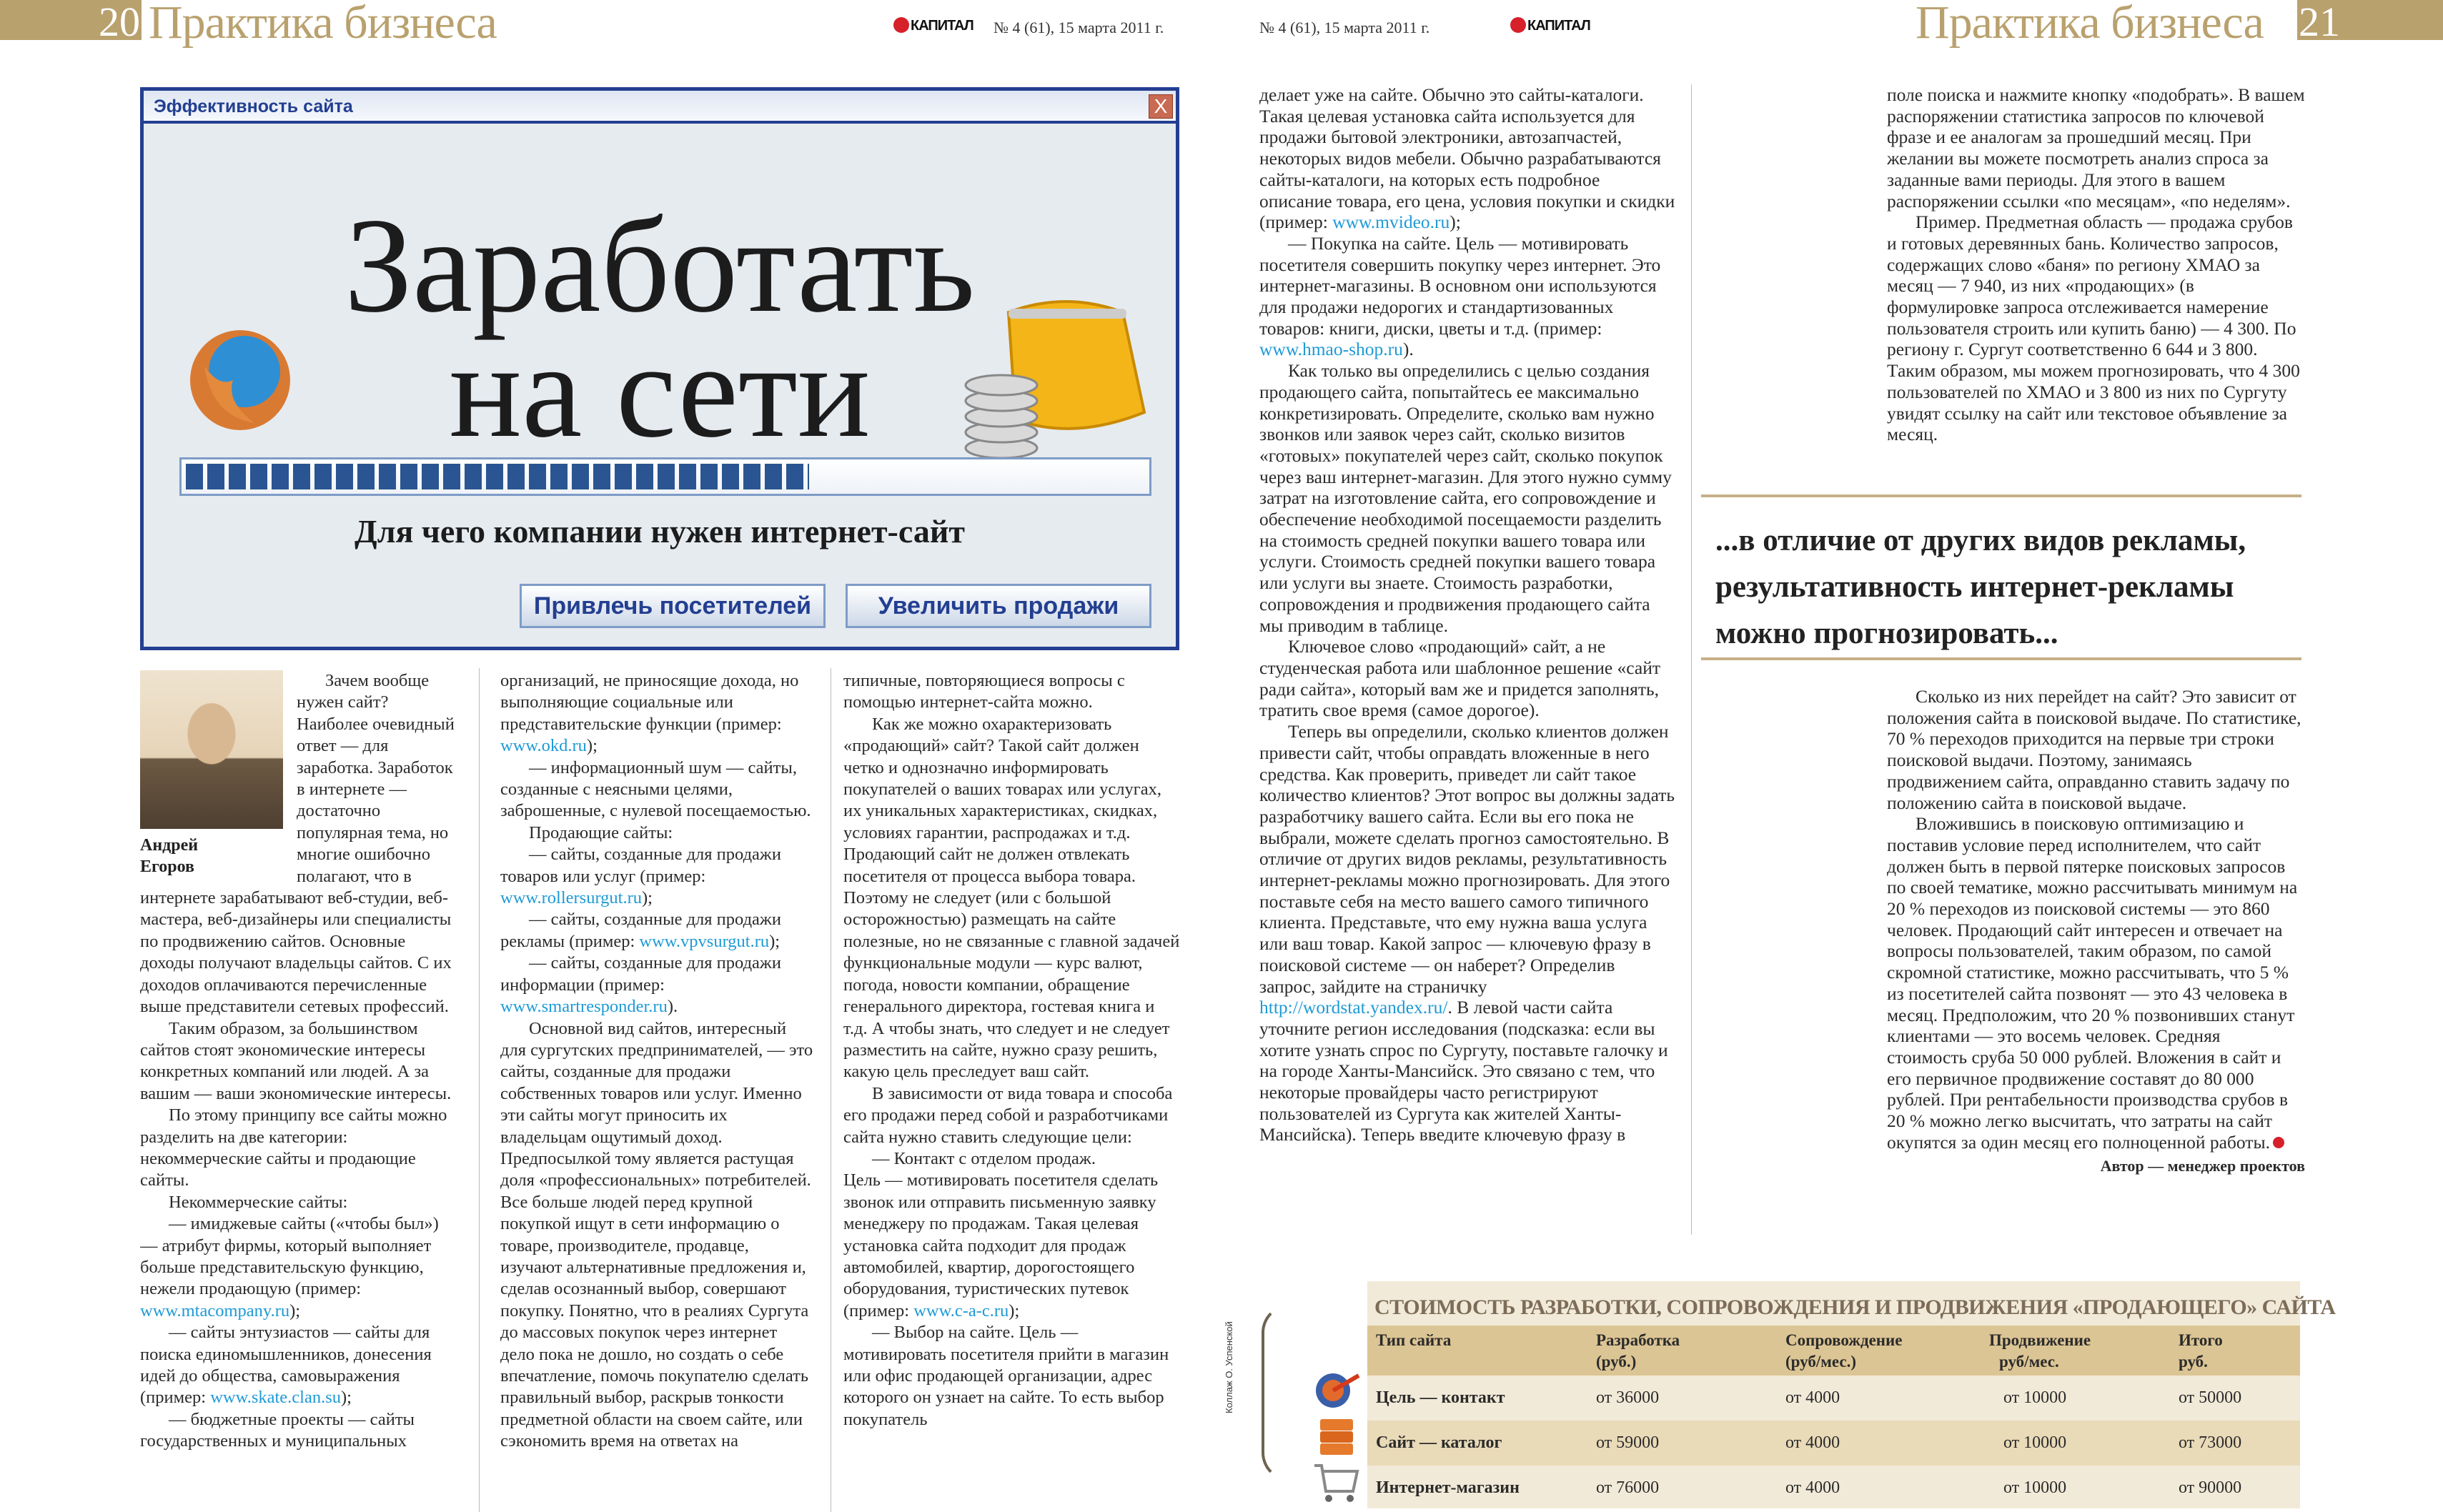 This screenshot has height=1512, width=2443. Describe the element at coordinates (660, 266) in the screenshot. I see `headline-line1: Заработать` at that location.